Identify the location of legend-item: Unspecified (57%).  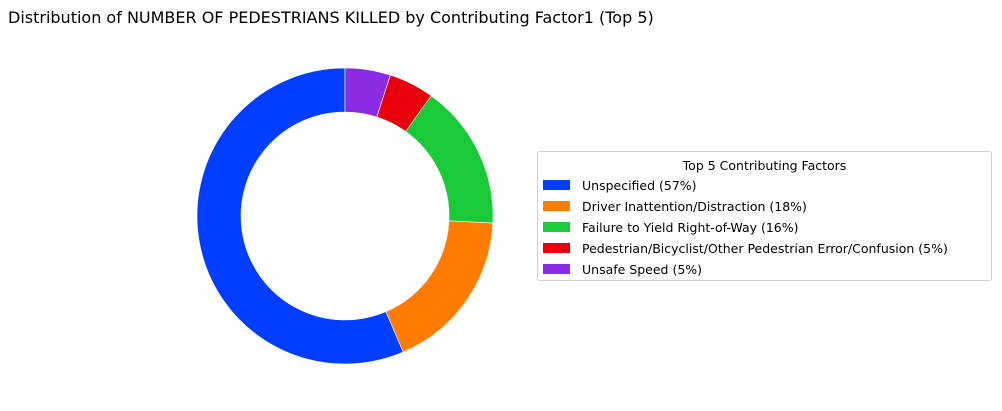
(620, 185).